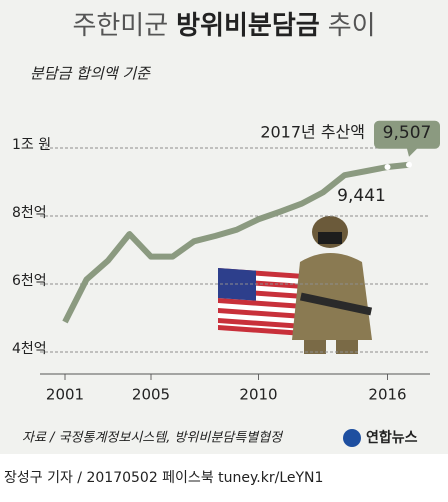 Image resolution: width=448 pixels, height=502 pixels. Describe the element at coordinates (151, 395) in the screenshot. I see `x-tick-label: 2005` at that location.